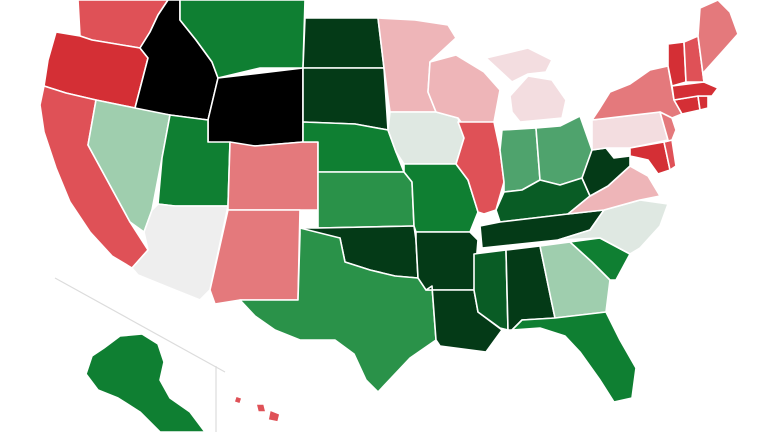 This screenshot has height=432, width=768. What do you see at coordinates (613, 227) in the screenshot?
I see `state-north-carolina` at bounding box center [613, 227].